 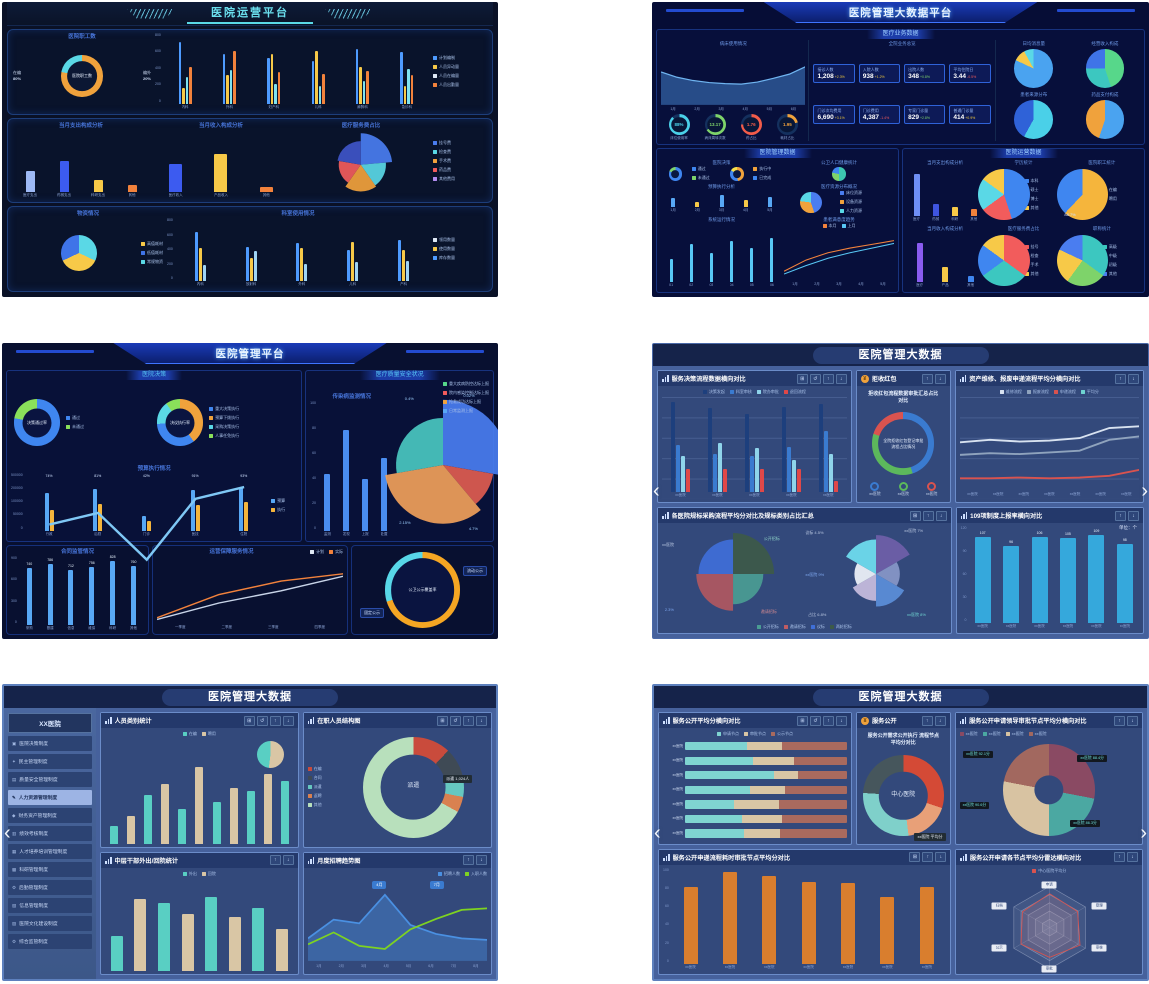 I want to click on legend-item: 其他费用, so click(x=460, y=179).